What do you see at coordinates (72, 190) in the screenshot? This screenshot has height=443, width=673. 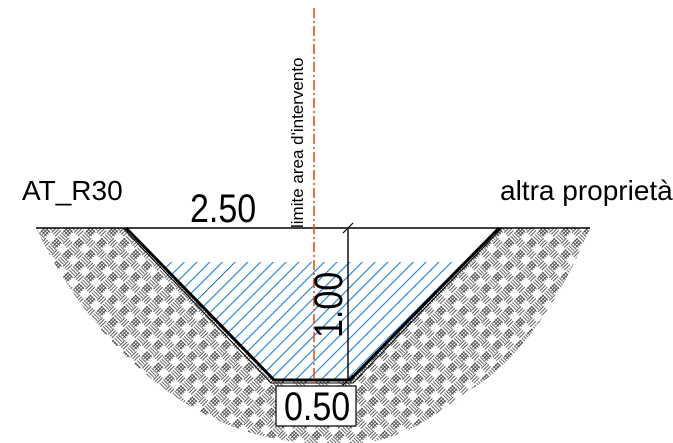 I see `left-zone-label: AT_R30` at bounding box center [72, 190].